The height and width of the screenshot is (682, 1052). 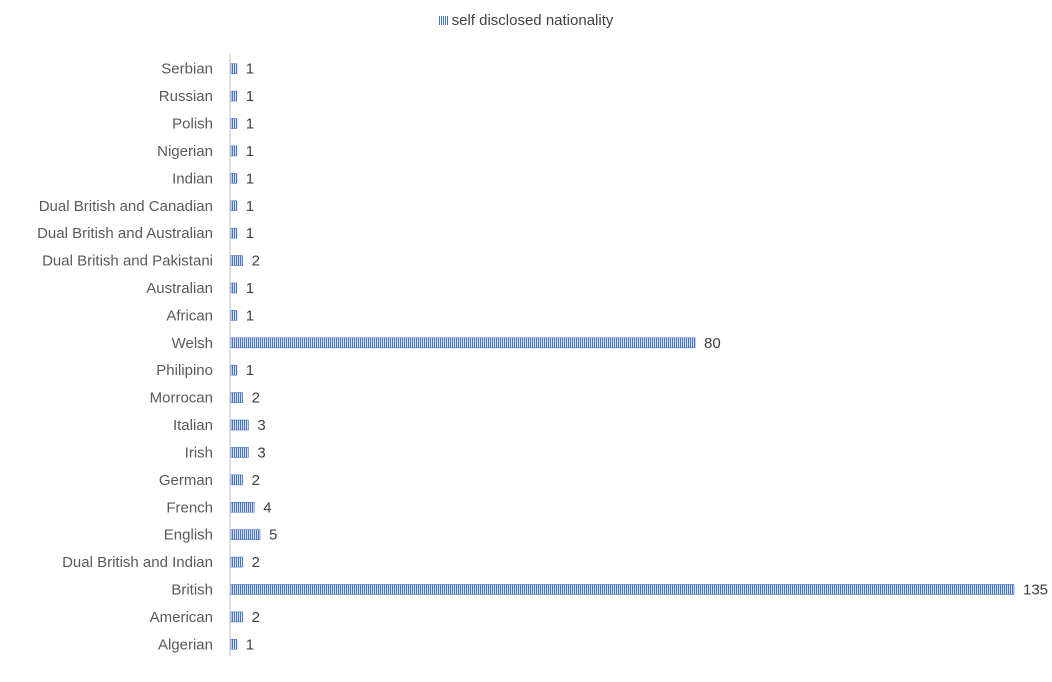 I want to click on category-label: Nigerian, so click(x=185, y=151).